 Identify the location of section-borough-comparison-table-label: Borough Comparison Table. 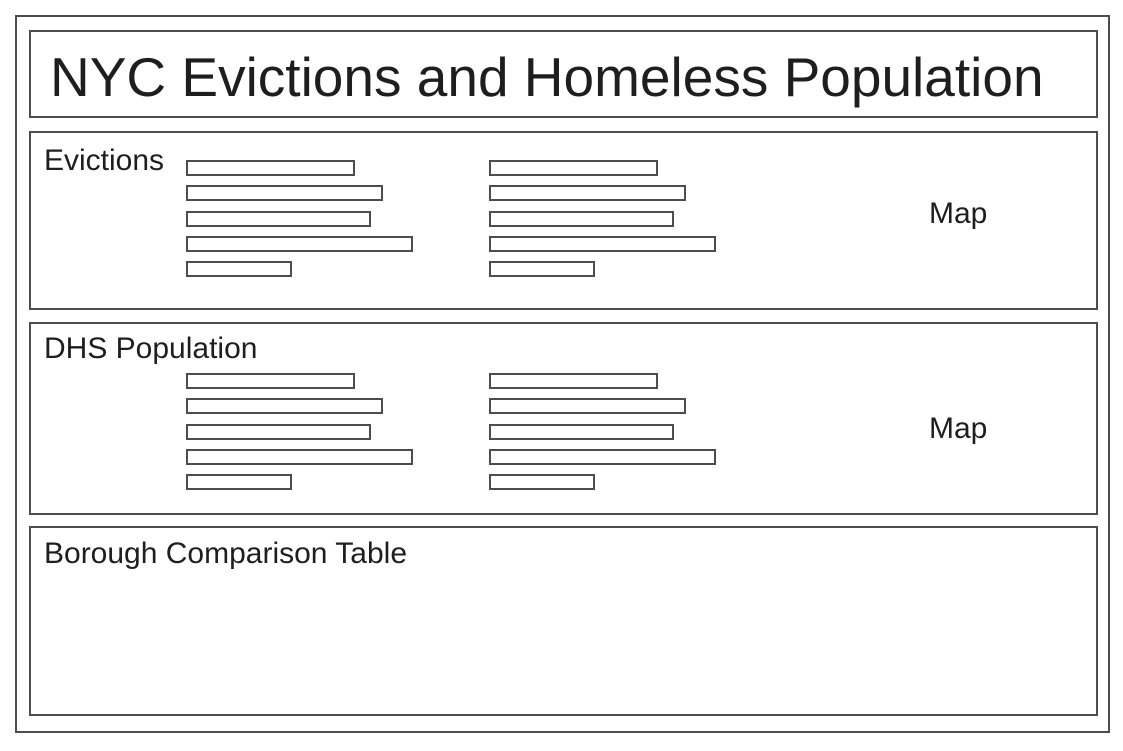
(226, 553).